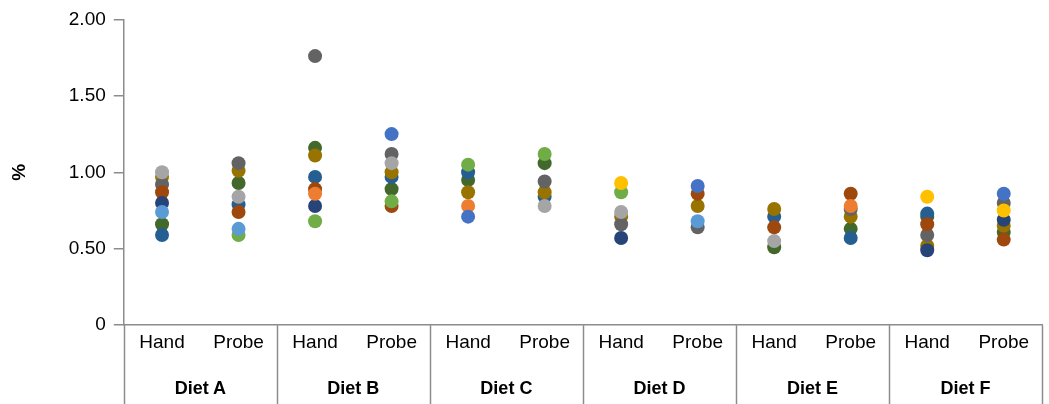 Image resolution: width=1049 pixels, height=404 pixels. I want to click on text: Diet B, so click(353, 387).